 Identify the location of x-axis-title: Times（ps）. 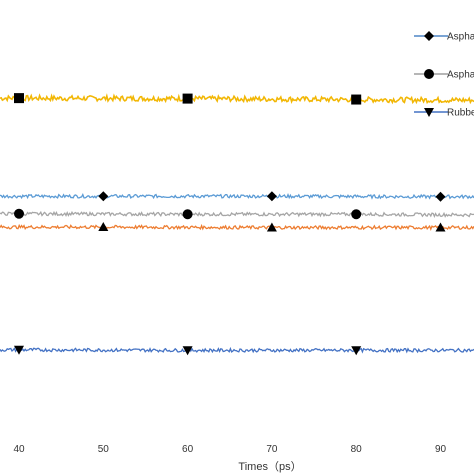
(269, 466).